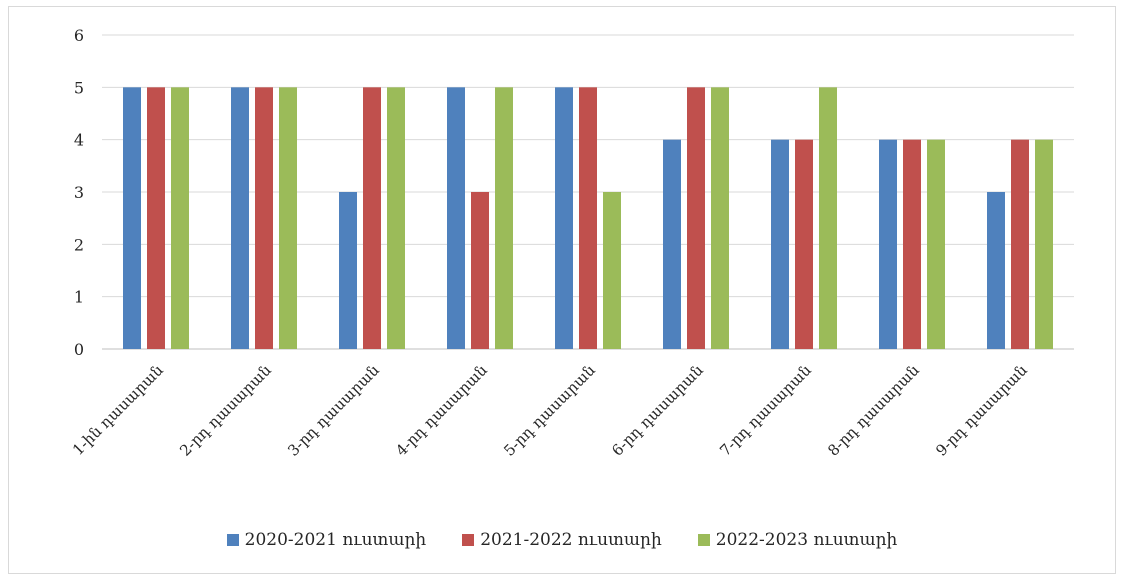 The width and height of the screenshot is (1124, 580). What do you see at coordinates (79, 349) in the screenshot?
I see `y-tick-label: 0` at bounding box center [79, 349].